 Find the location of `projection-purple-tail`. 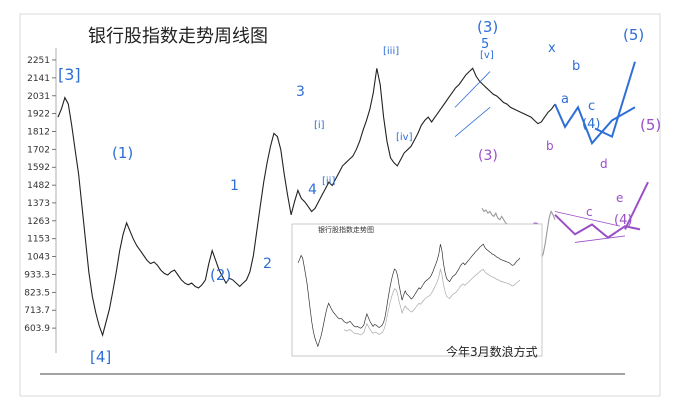

projection-purple-tail is located at coordinates (636, 205).